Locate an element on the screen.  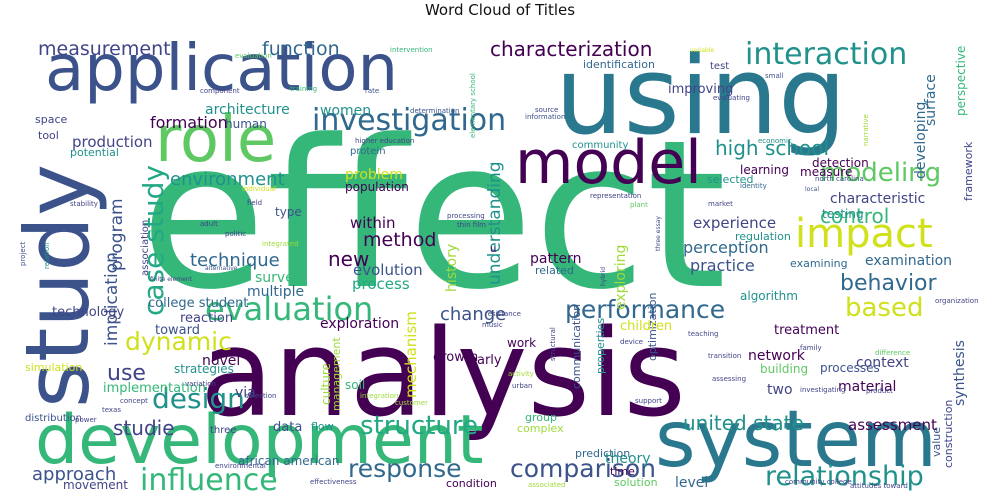
word-women: women is located at coordinates (345, 111).